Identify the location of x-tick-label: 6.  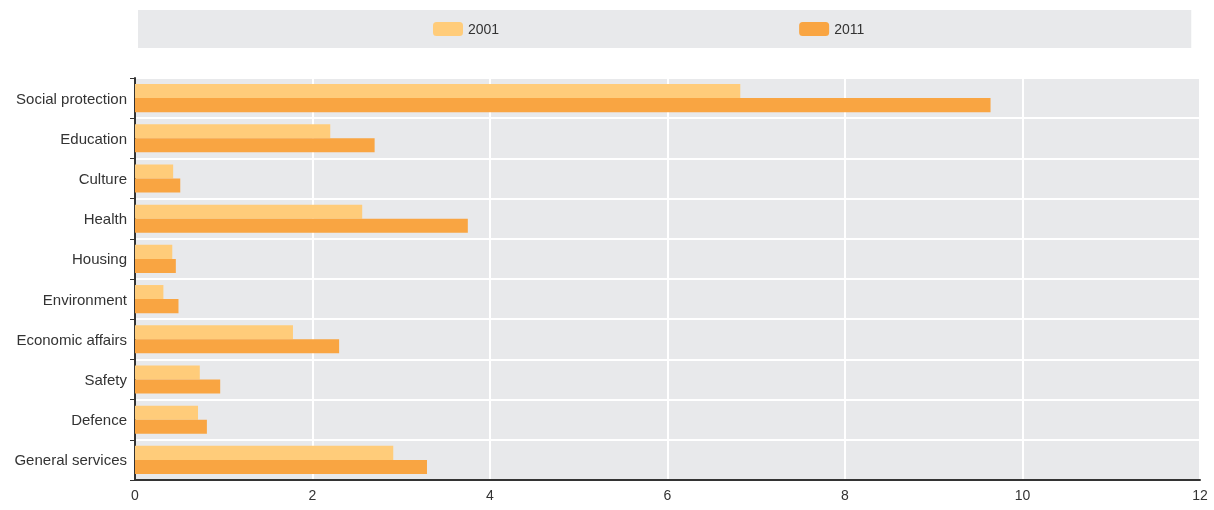
(667, 495).